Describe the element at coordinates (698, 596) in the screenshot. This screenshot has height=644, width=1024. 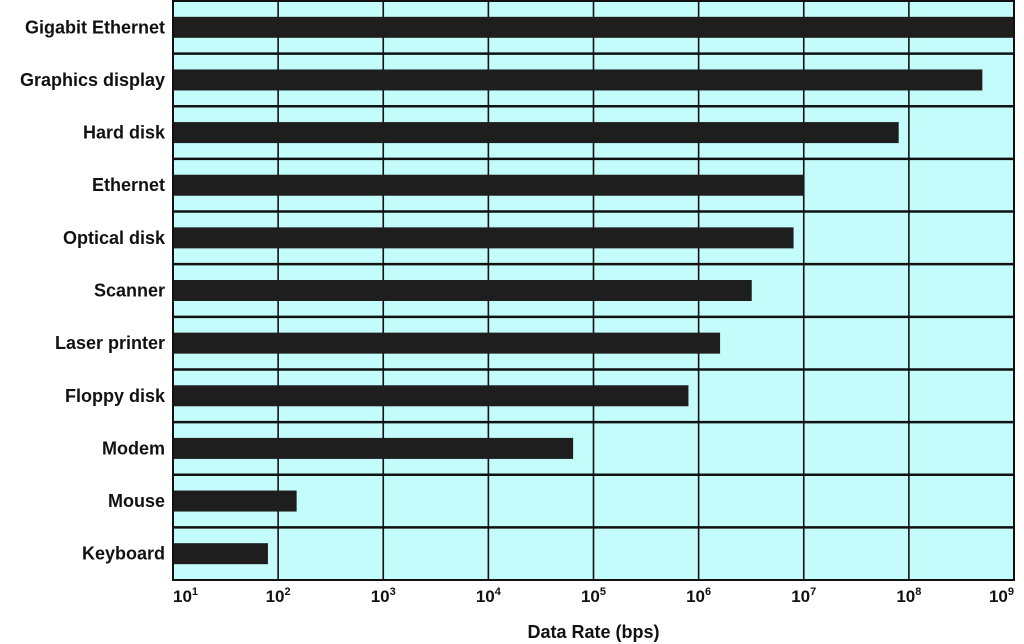
I see `x-tick-label: 10⁶` at that location.